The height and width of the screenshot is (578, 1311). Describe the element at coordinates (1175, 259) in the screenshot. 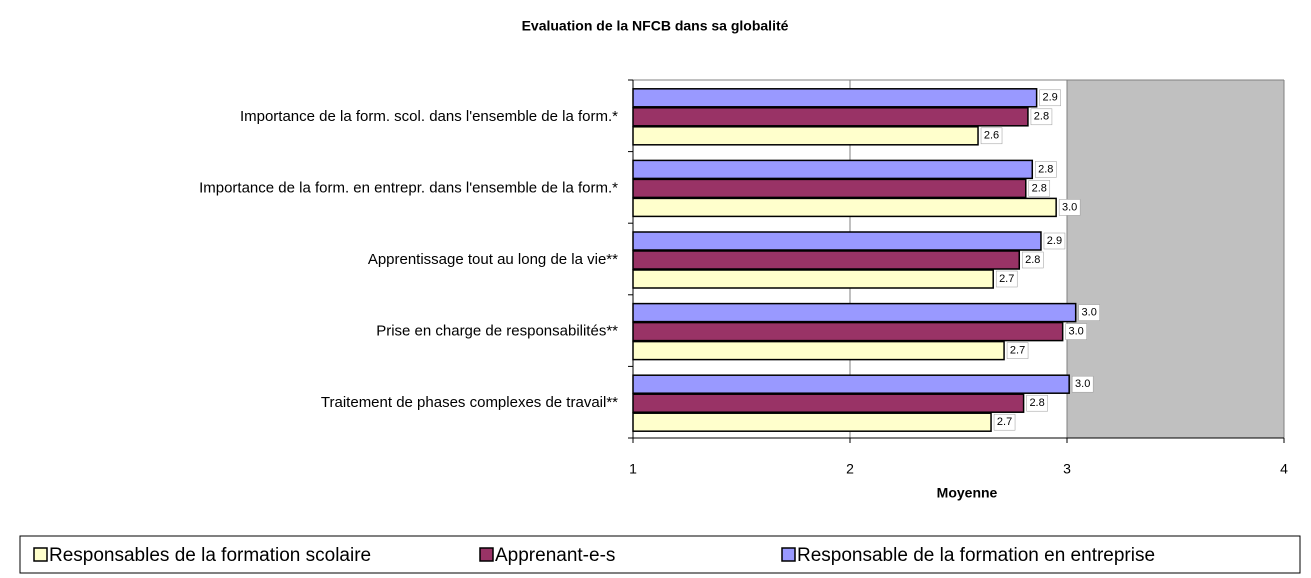

I see `plot-shade` at that location.